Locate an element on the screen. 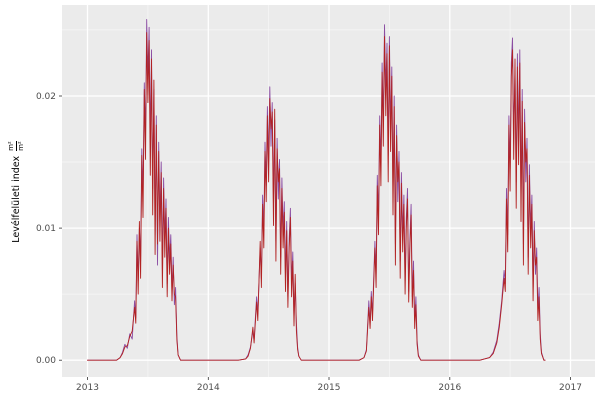 The width and height of the screenshot is (600, 400). y-tick-label: 0.02 is located at coordinates (46, 97).